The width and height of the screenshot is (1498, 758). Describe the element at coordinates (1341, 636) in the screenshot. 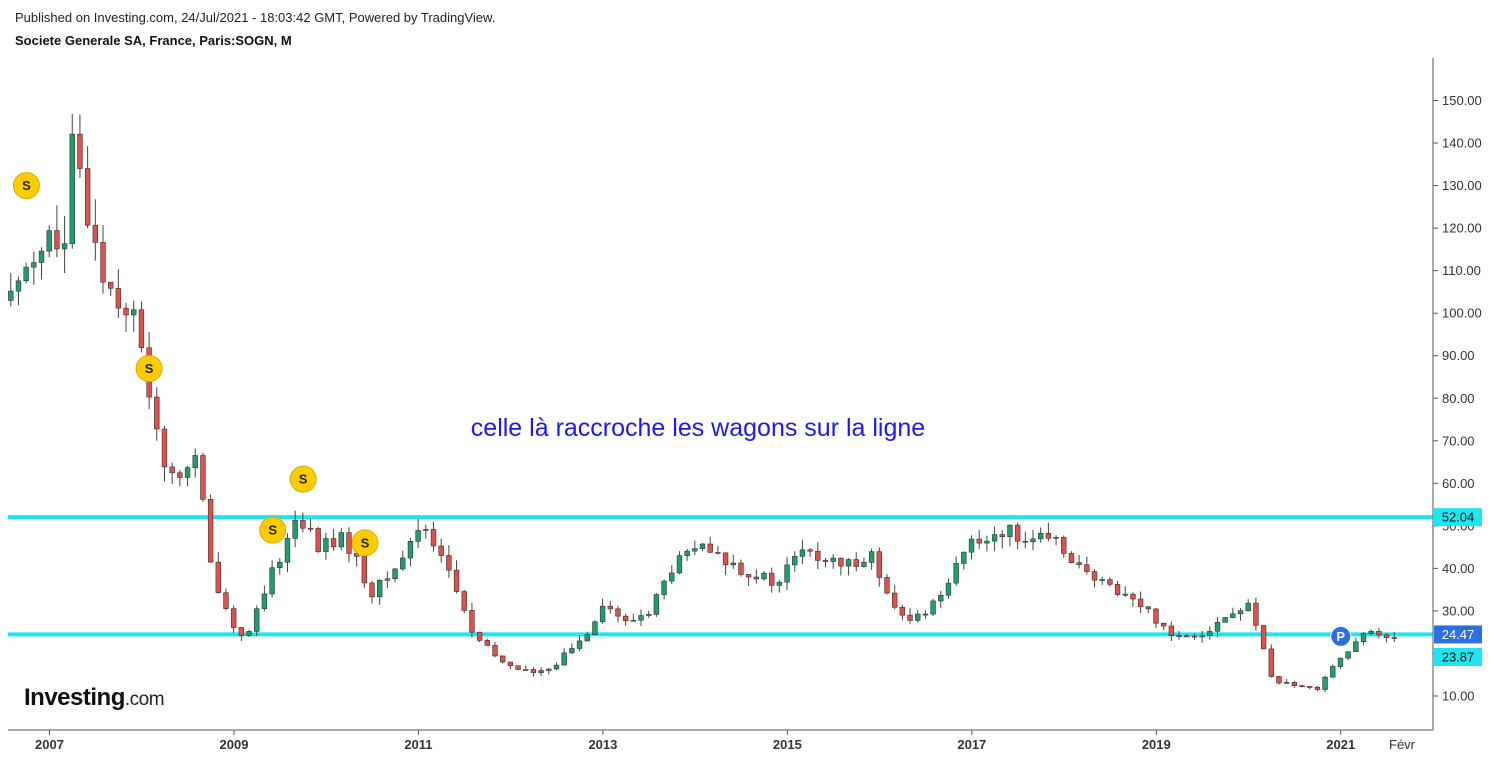

I see `marker-p` at that location.